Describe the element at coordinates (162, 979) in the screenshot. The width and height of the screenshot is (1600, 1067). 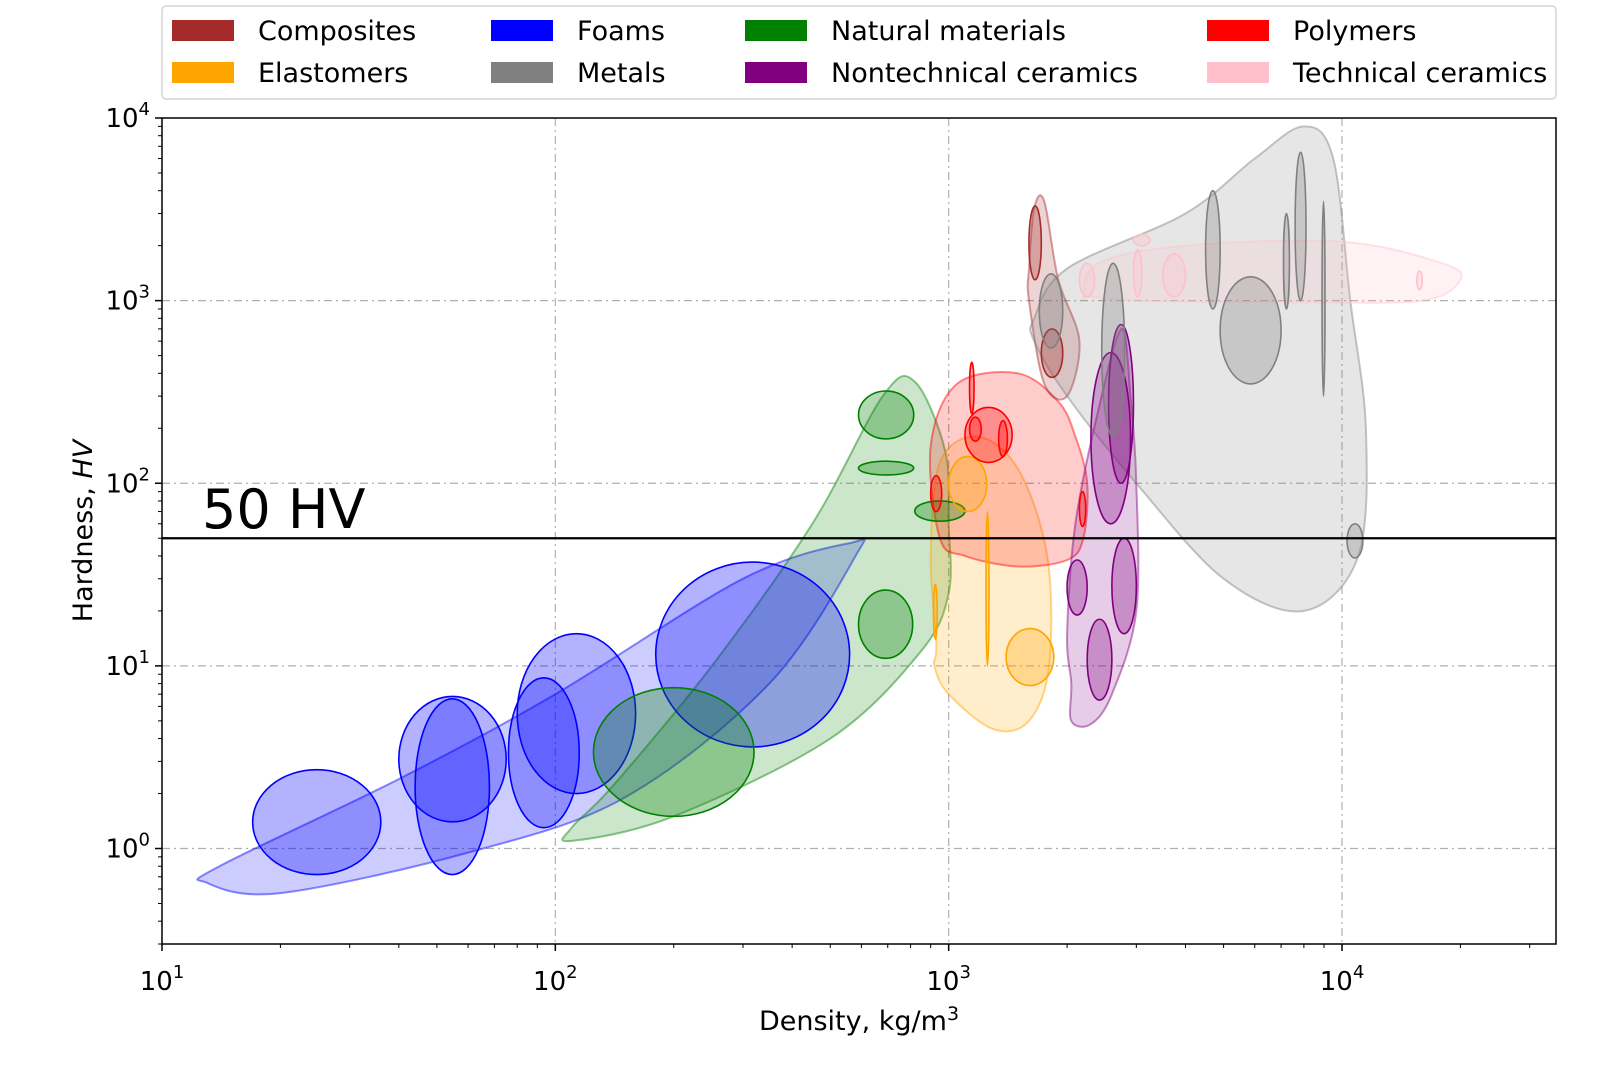
I see `x-tick-label: 10¹` at that location.